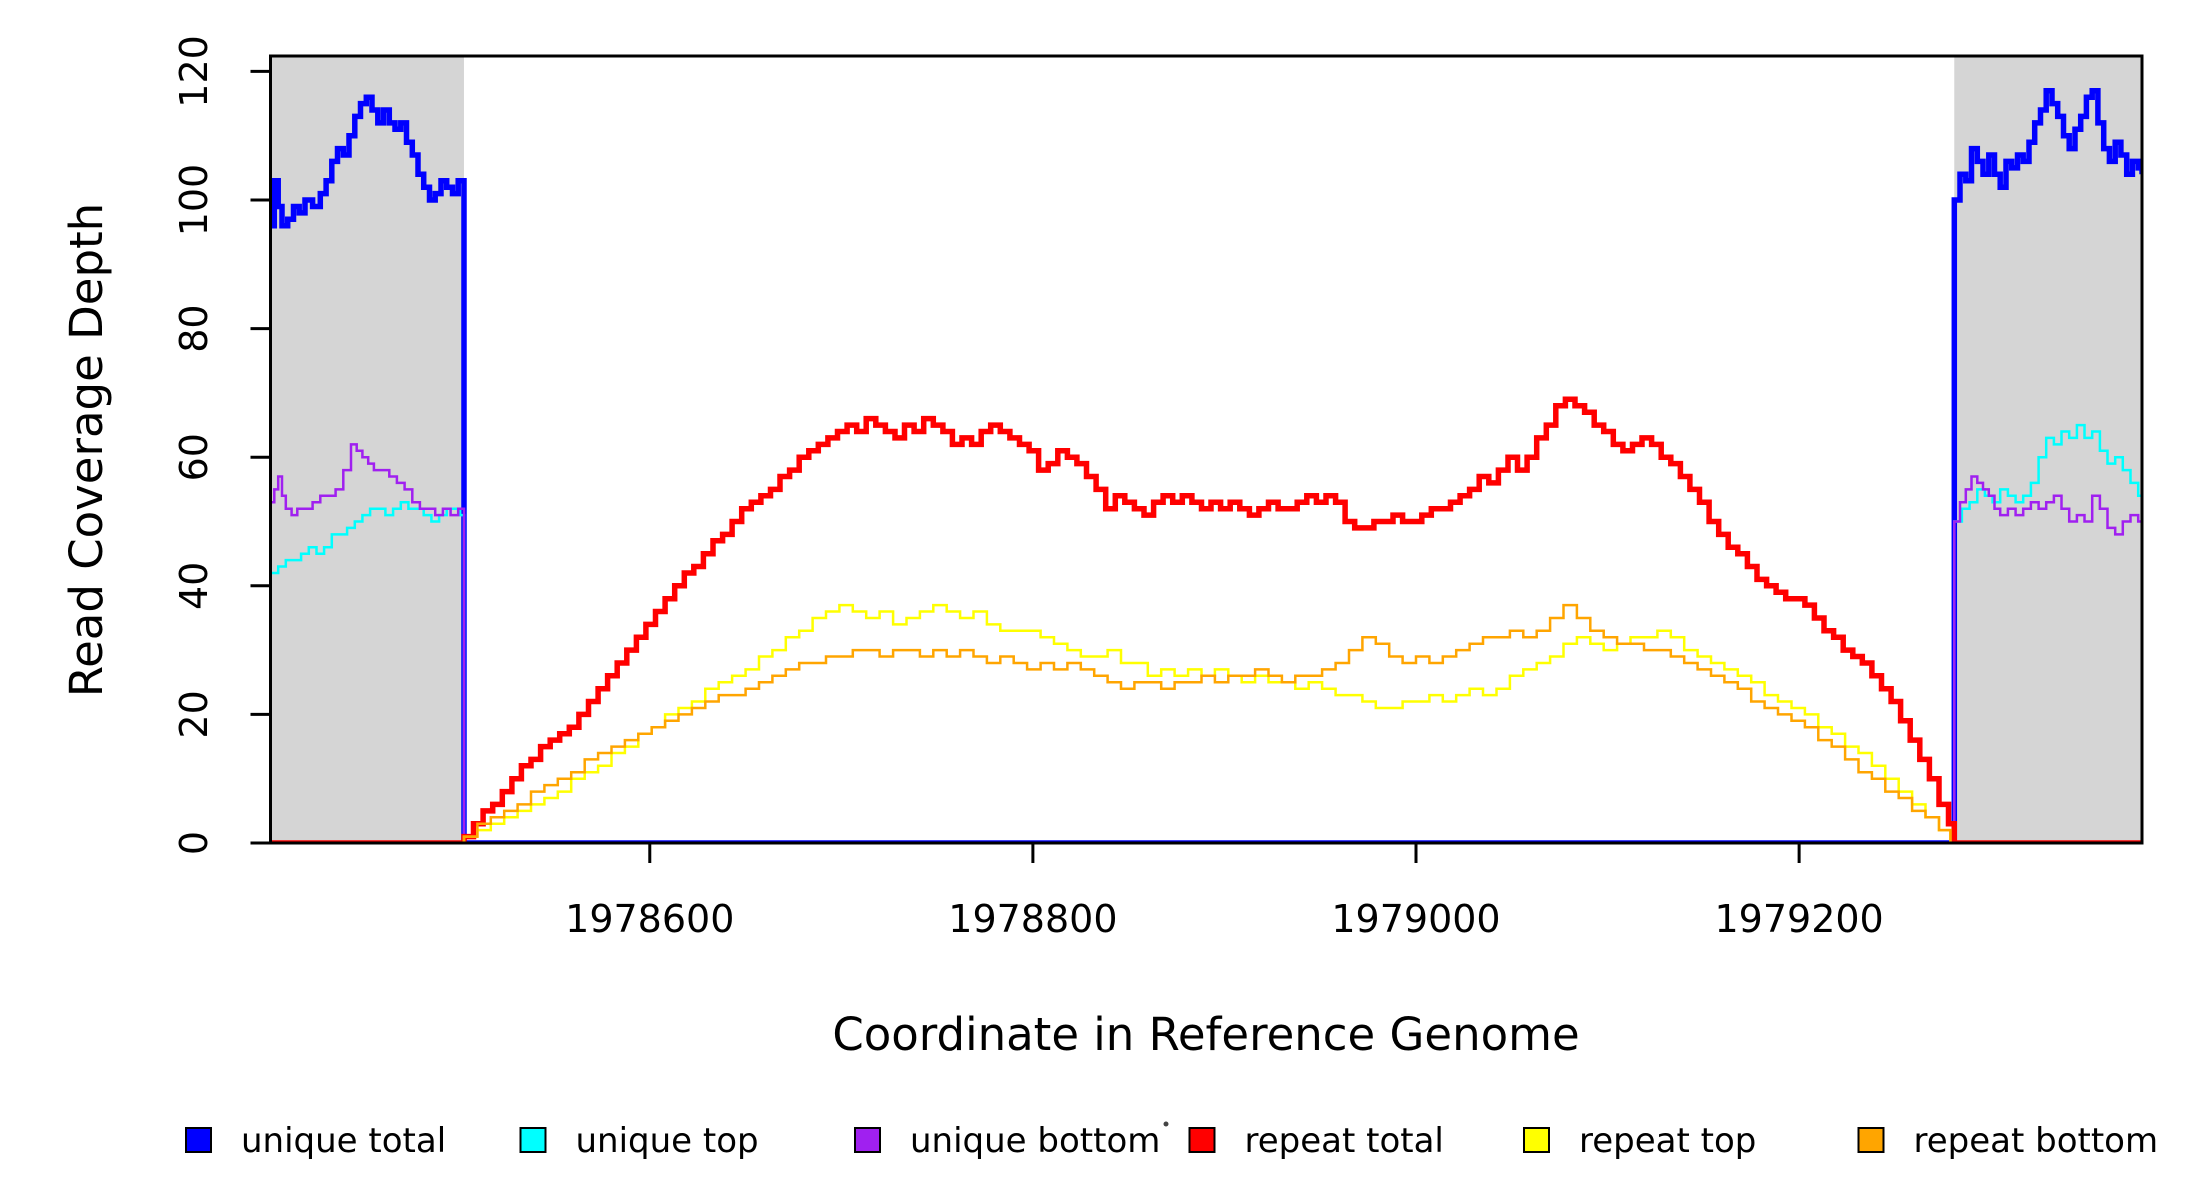 This screenshot has height=1200, width=2200. I want to click on legend-label: unique total, so click(343, 1141).